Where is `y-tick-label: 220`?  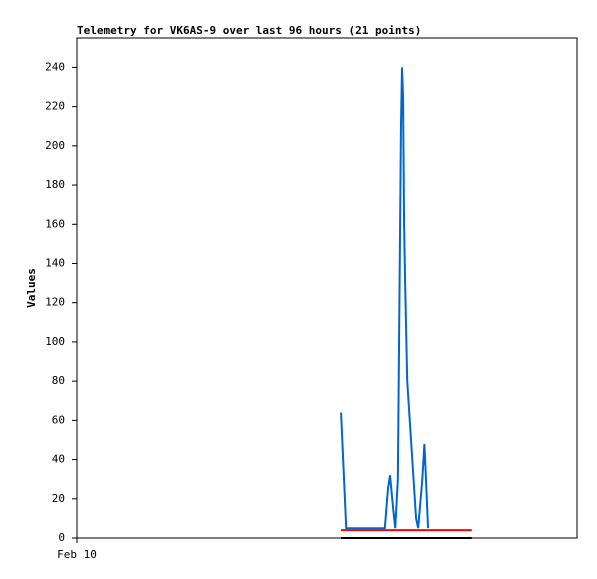 y-tick-label: 220 is located at coordinates (55, 106).